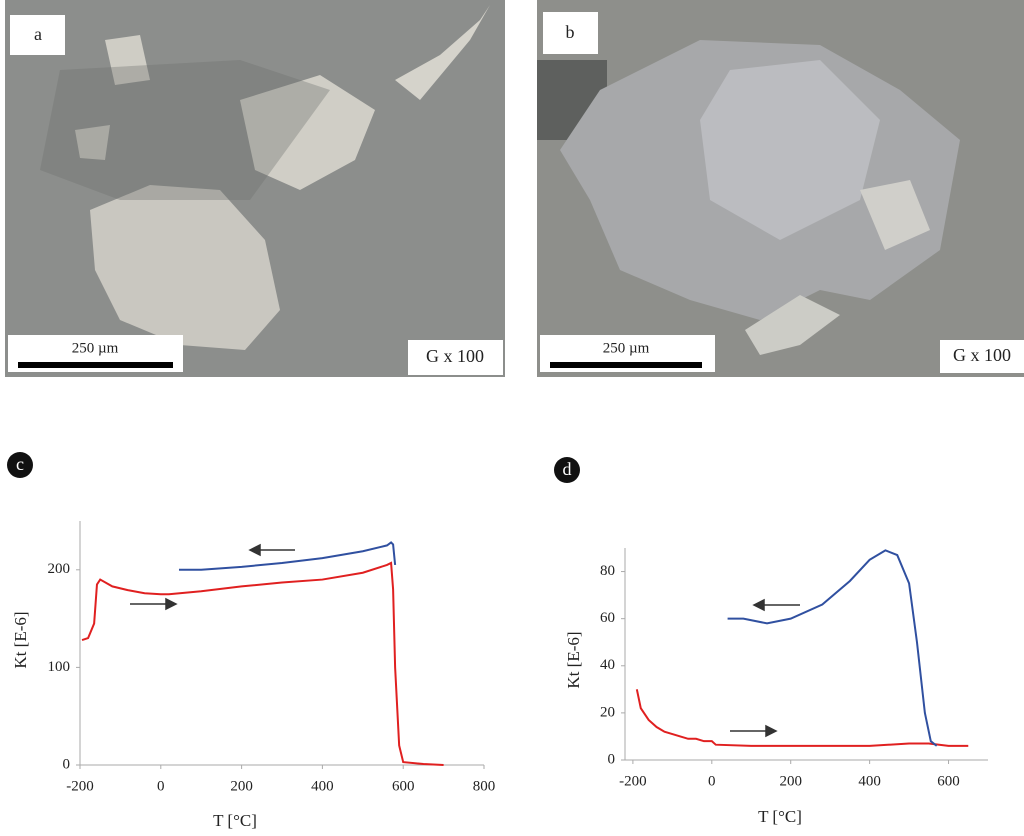 This screenshot has width=1024, height=836. I want to click on panel-label: d, so click(567, 469).